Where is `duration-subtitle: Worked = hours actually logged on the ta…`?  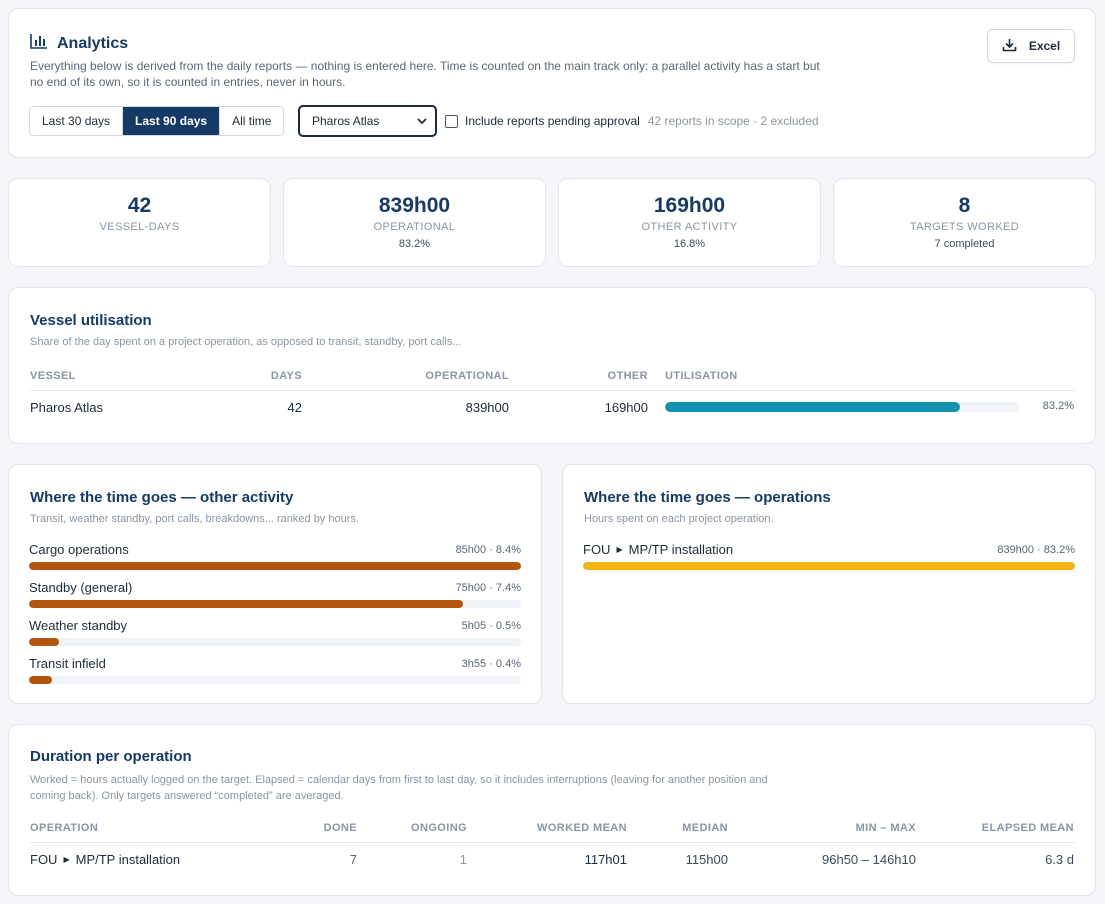 duration-subtitle: Worked = hours actually logged on the ta… is located at coordinates (399, 788).